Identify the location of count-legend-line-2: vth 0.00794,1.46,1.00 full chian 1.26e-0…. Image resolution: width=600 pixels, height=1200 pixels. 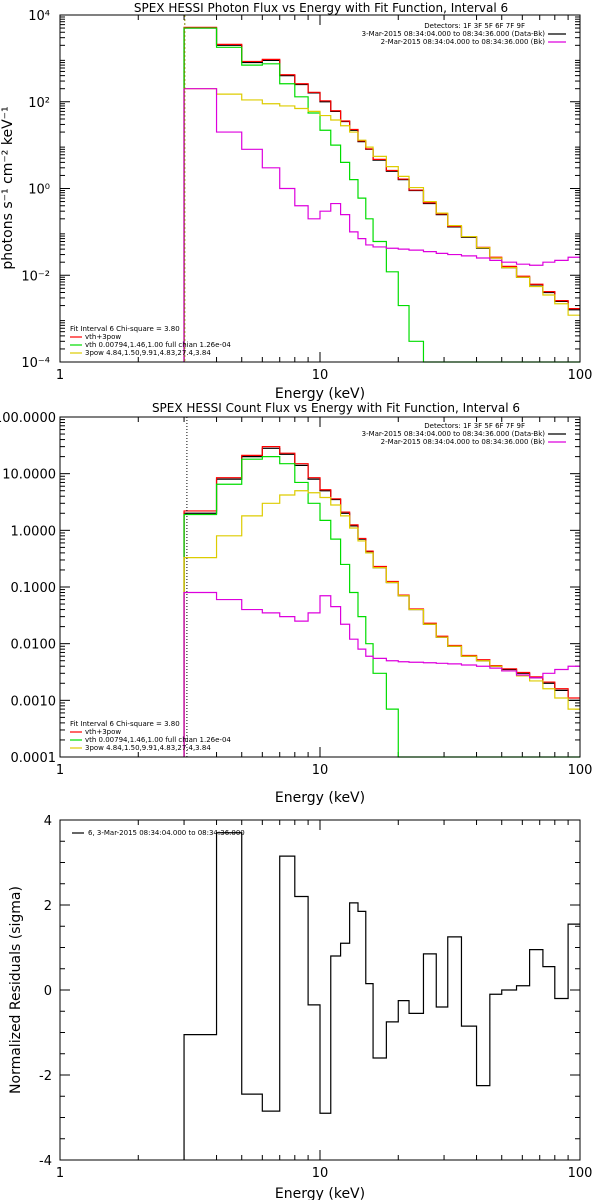
(158, 740).